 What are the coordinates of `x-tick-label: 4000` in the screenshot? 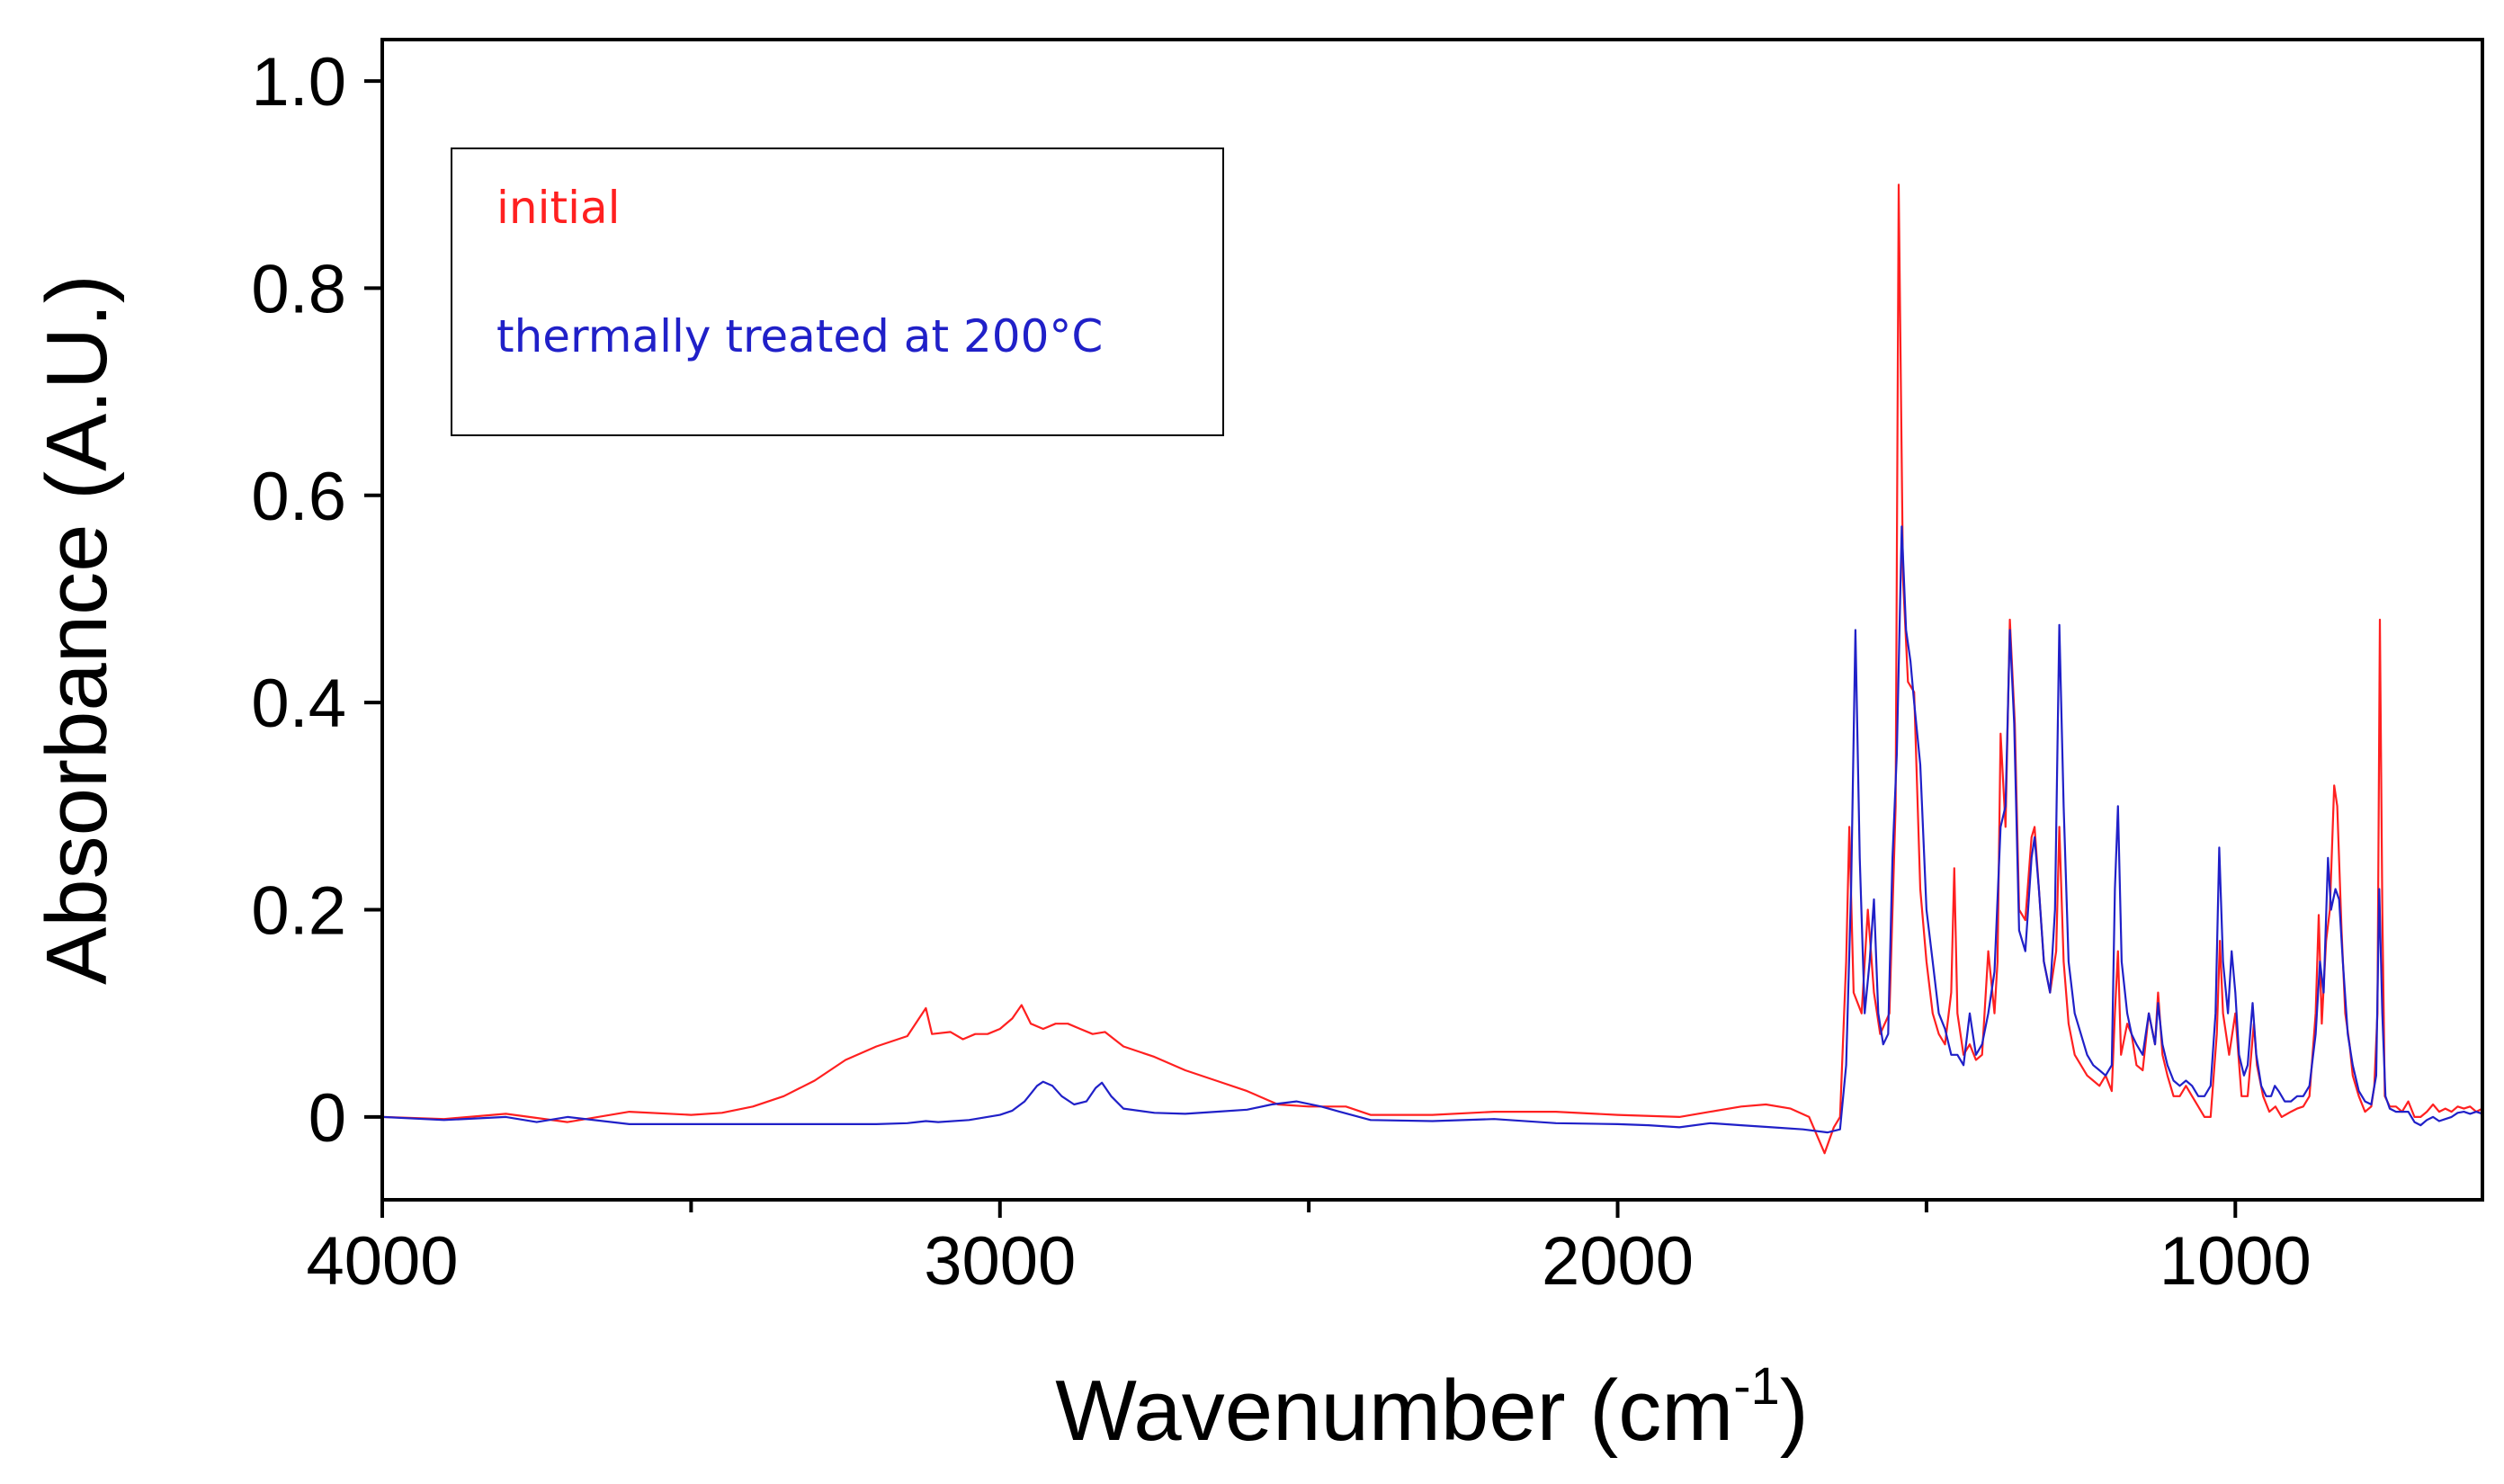 It's located at (382, 1261).